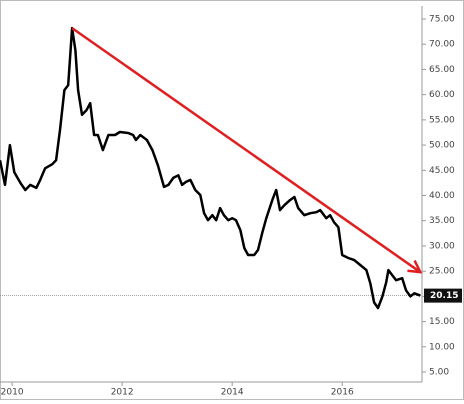 The image size is (464, 404). Describe the element at coordinates (122, 393) in the screenshot. I see `x-tick-label: 2012` at that location.